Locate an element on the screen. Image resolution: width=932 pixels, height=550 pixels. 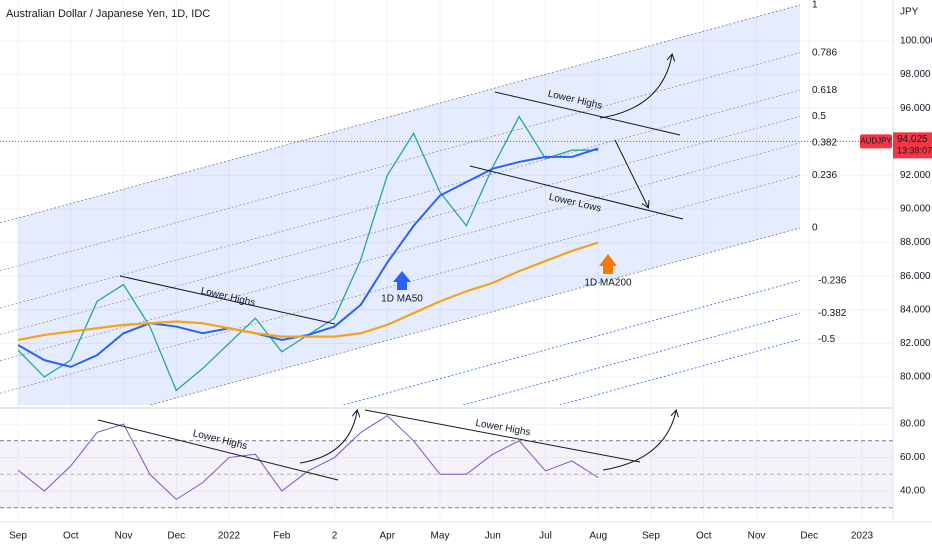
y-tick-label: 60.00 is located at coordinates (912, 457).